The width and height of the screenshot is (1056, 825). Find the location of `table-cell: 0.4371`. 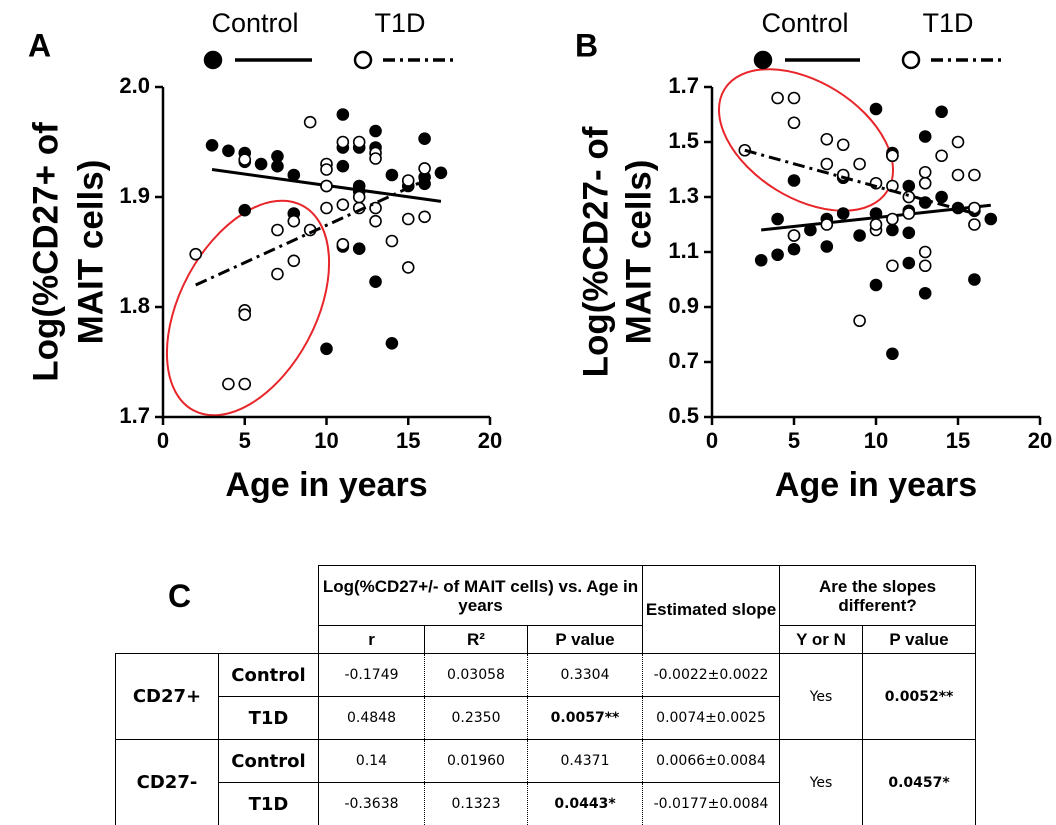

table-cell: 0.4371 is located at coordinates (585, 761).